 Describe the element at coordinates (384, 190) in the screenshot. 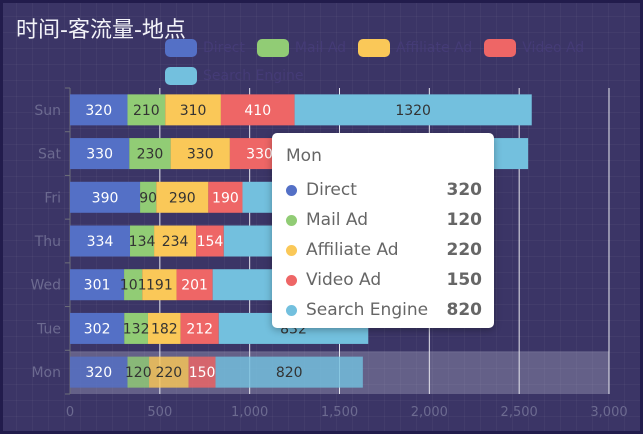

I see `tooltip-row: Direct 320` at that location.